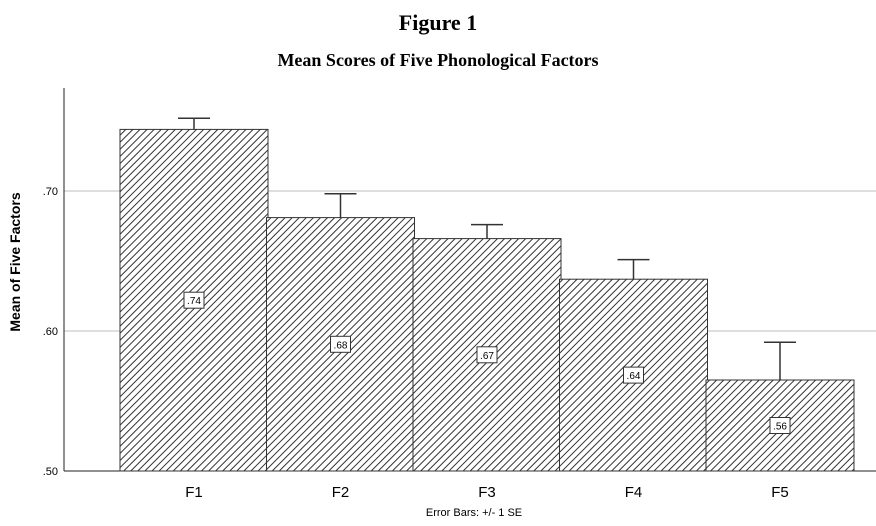  I want to click on chart-title: Mean Scores of Five Phonological Factors, so click(438, 60).